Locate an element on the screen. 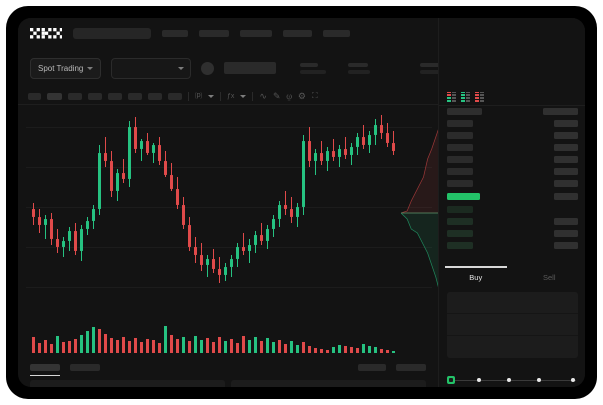  active-tab-bar is located at coordinates (476, 267).